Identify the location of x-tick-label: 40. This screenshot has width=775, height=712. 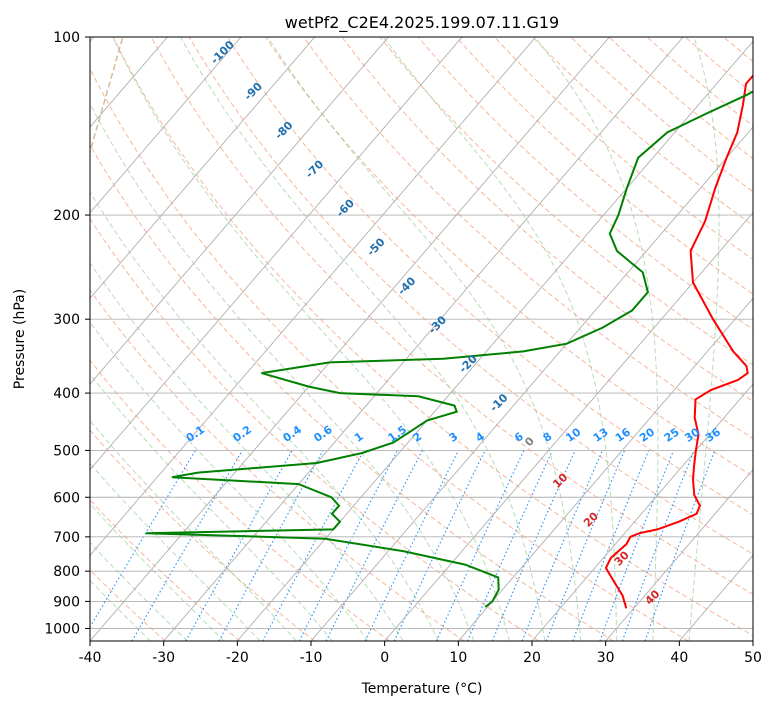
(679, 658).